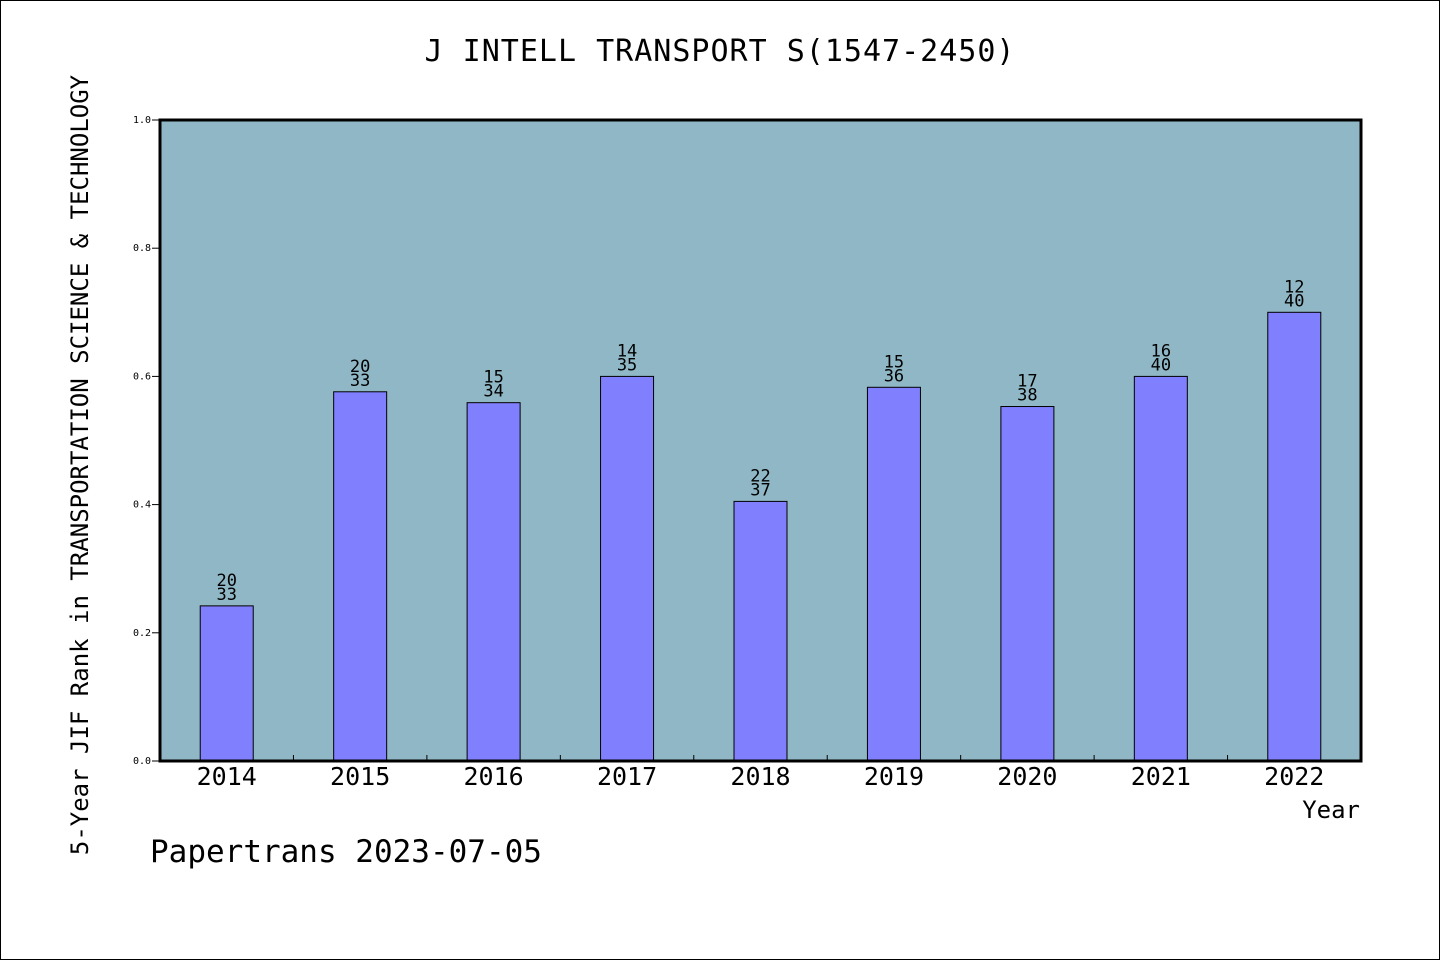  I want to click on x-tick-label: 2016, so click(494, 776).